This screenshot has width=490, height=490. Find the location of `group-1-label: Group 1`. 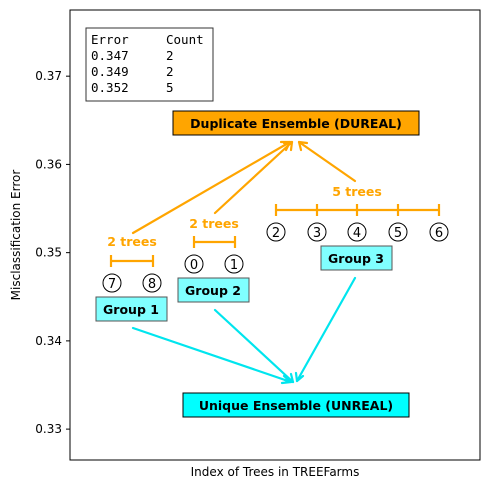

group-1-label: Group 1 is located at coordinates (131, 309).